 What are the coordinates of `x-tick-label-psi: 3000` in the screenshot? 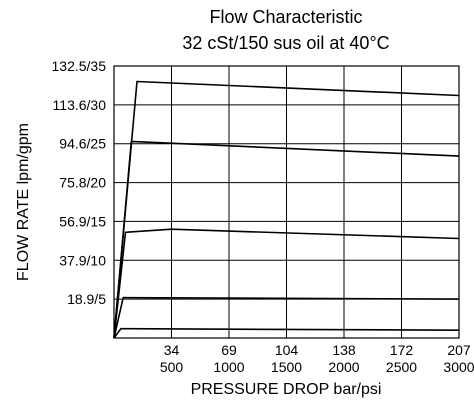 It's located at (458, 367).